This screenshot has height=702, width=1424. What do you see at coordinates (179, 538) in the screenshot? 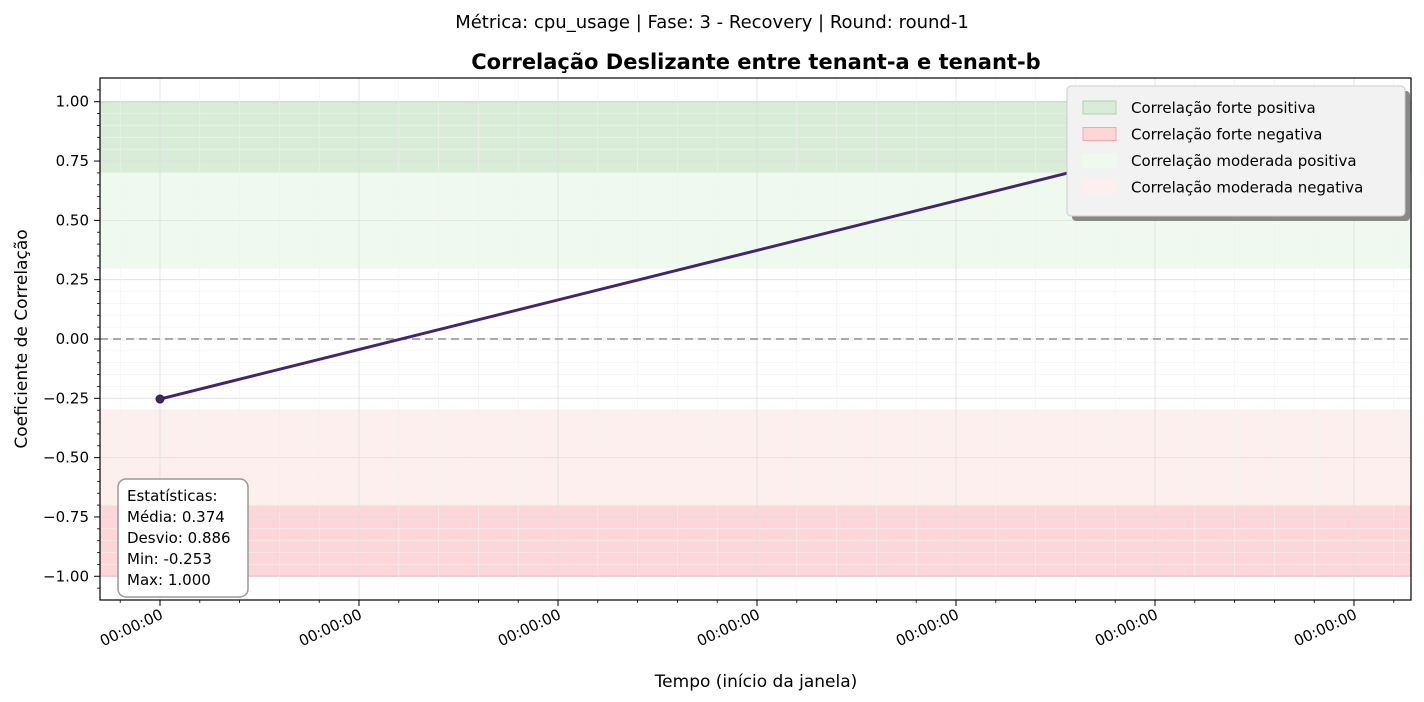
I see `stats-std: Desvio: 0.886` at bounding box center [179, 538].